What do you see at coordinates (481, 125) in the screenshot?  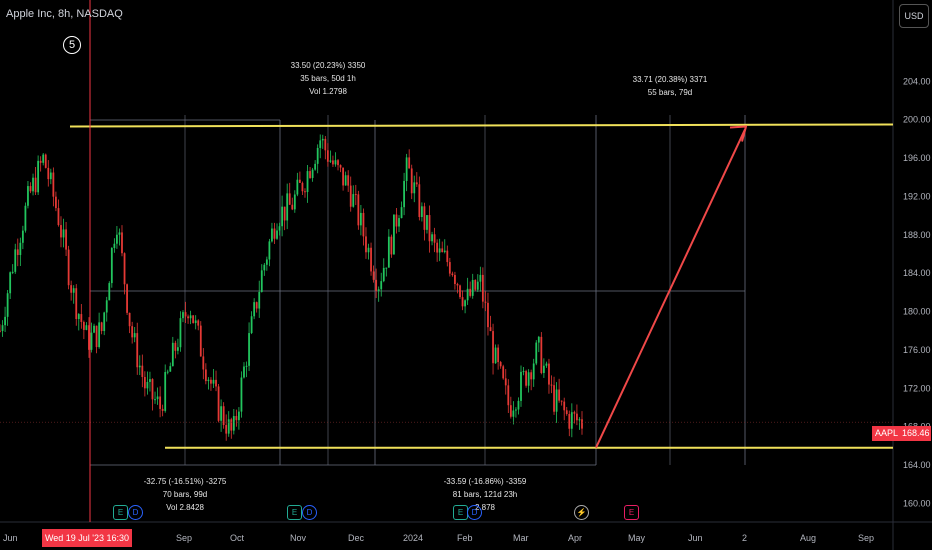 I see `channel-top-line` at bounding box center [481, 125].